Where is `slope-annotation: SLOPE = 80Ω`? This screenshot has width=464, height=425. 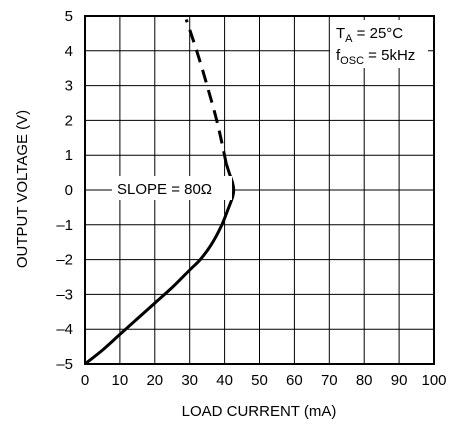
slope-annotation: SLOPE = 80Ω is located at coordinates (164, 189).